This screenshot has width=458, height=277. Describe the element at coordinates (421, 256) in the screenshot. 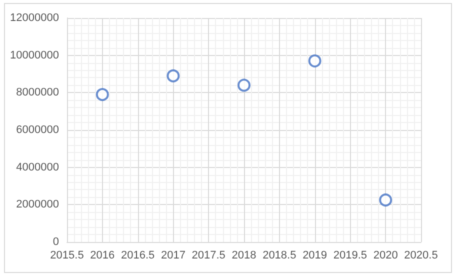

I see `x-tick-label: 2020.5` at that location.